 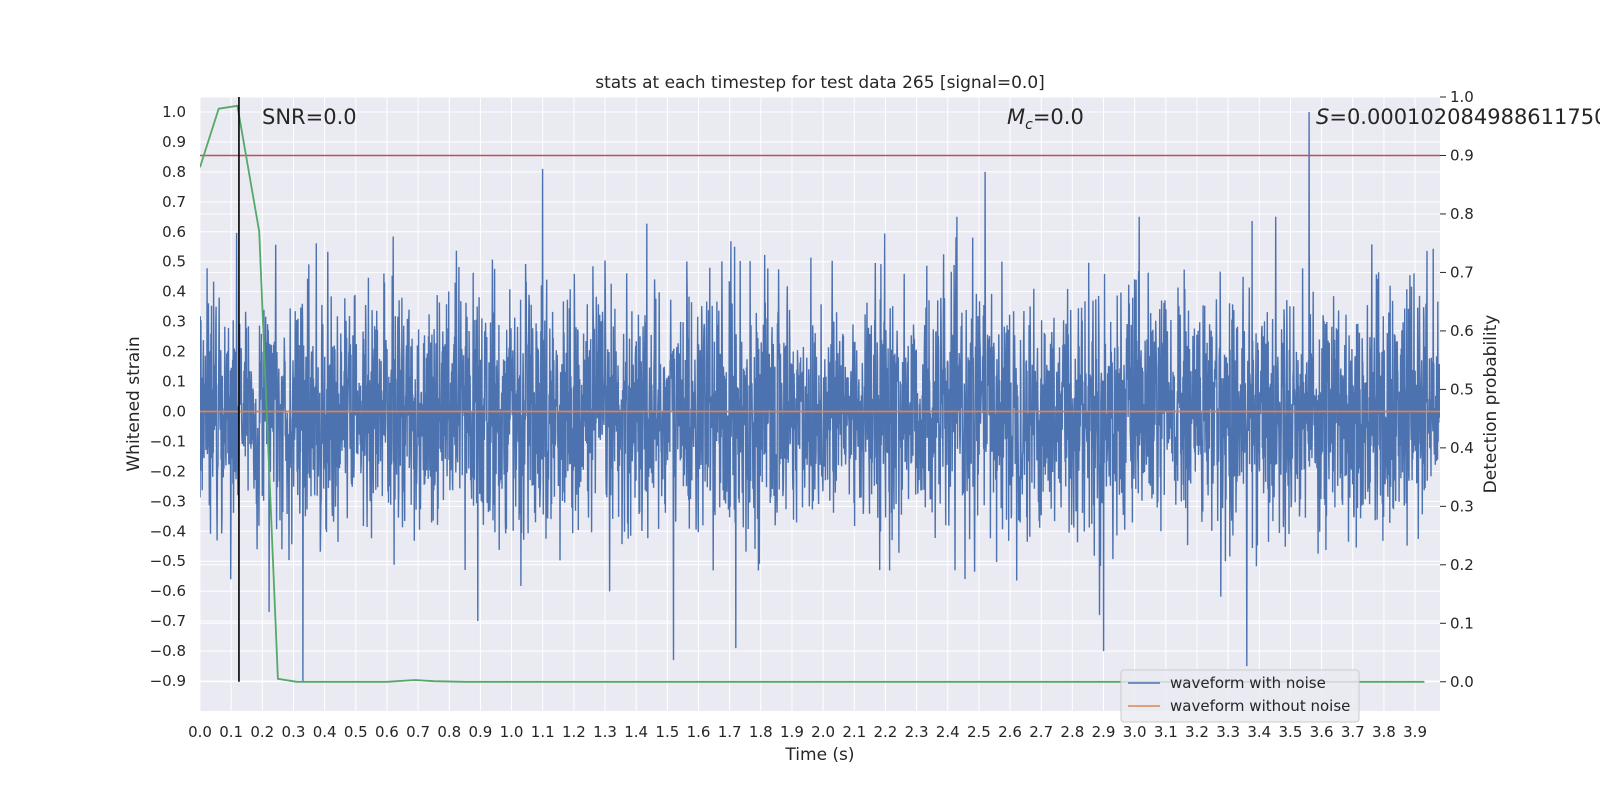 I want to click on x-tick-label: 1.2, so click(x=574, y=732).